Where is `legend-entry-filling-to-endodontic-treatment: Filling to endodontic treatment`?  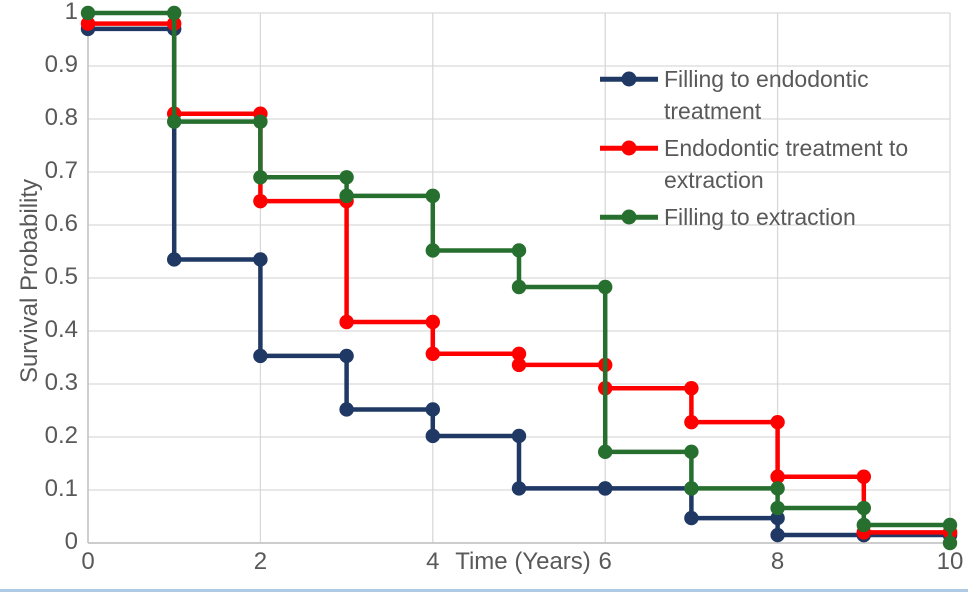 legend-entry-filling-to-endodontic-treatment: Filling to endodontic treatment is located at coordinates (754, 95).